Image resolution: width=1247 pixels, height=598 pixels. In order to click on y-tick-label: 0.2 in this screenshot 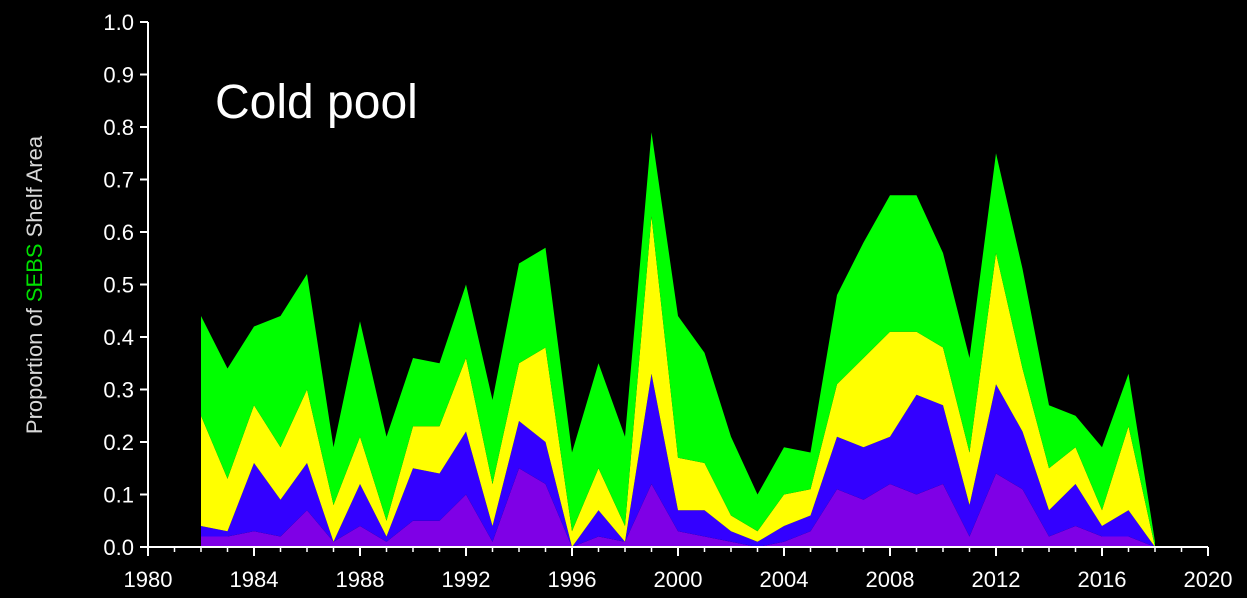, I will do `click(118, 442)`.